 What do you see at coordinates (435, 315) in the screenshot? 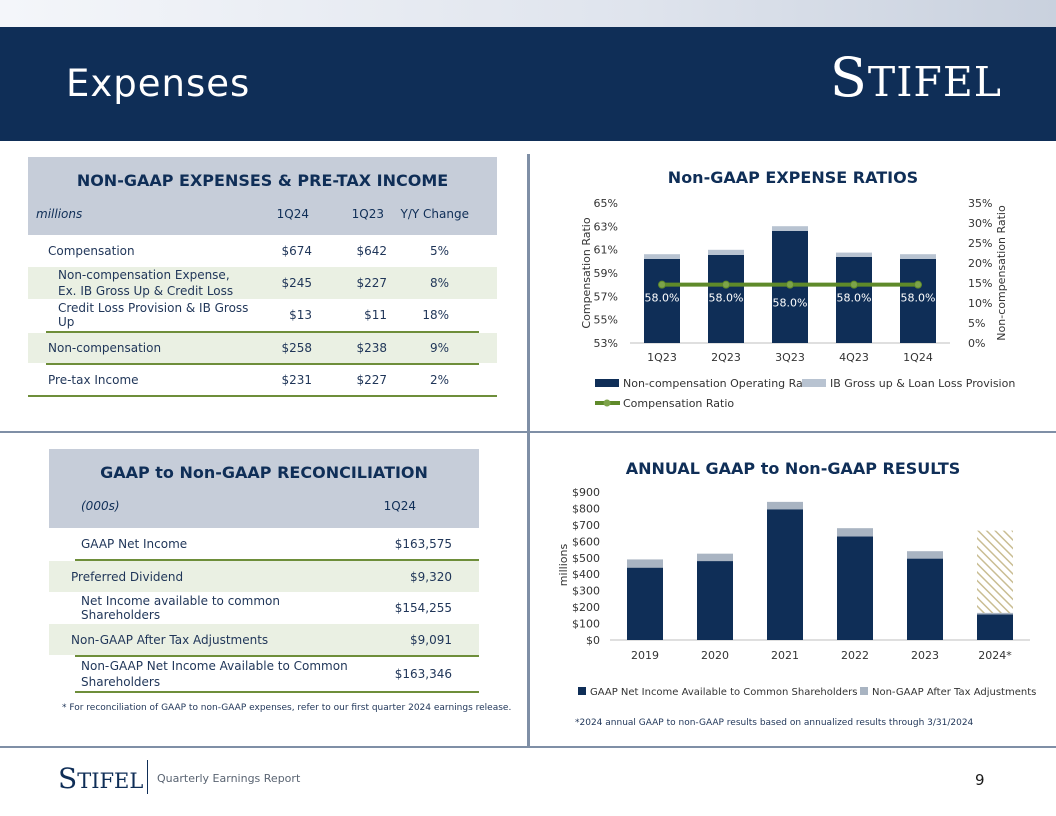
I see `row-change: 18%` at bounding box center [435, 315].